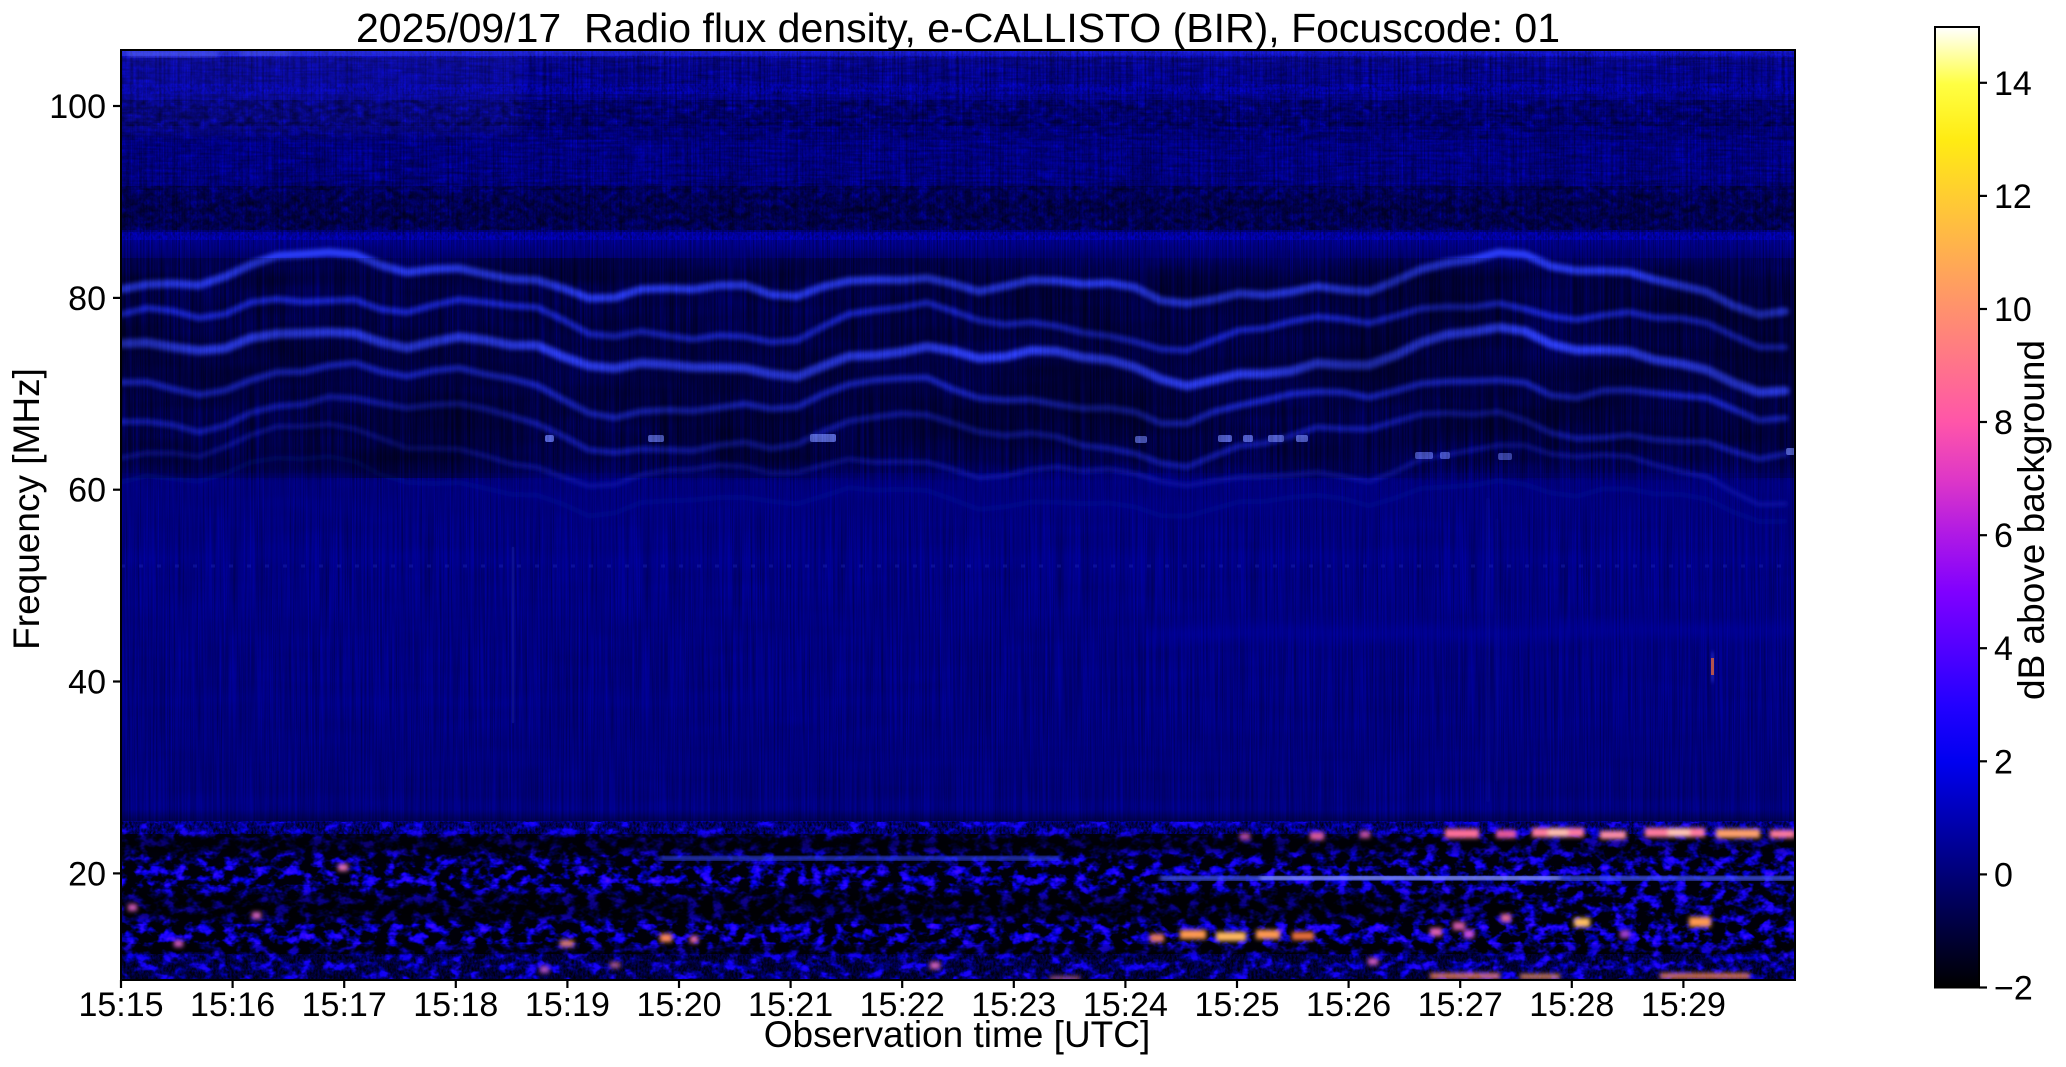 This screenshot has width=2066, height=1067. Describe the element at coordinates (2003, 536) in the screenshot. I see `svg-text: 6` at that location.